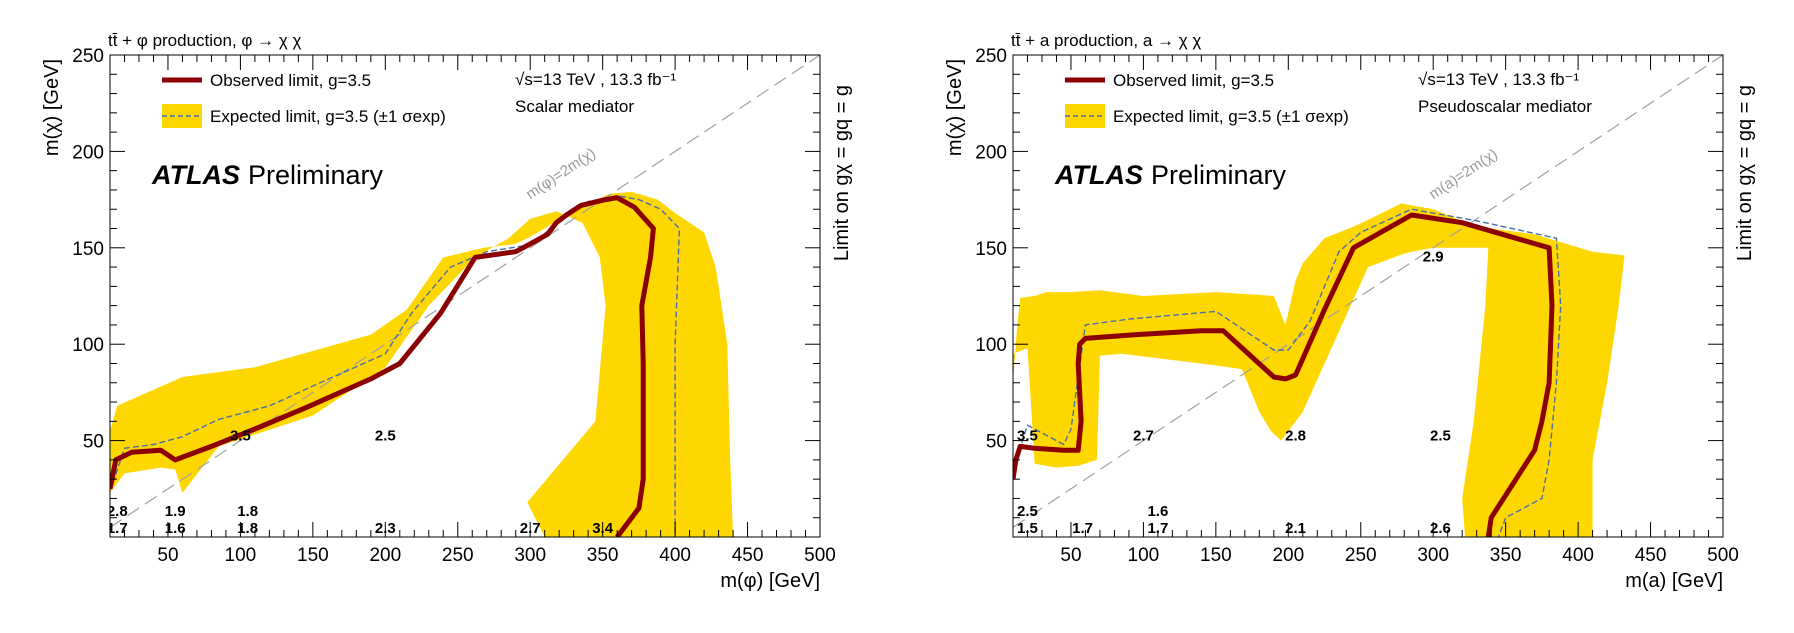 This screenshot has width=1794, height=633. What do you see at coordinates (205, 40) in the screenshot?
I see `production-title: tt̄ + φ production, φ → χ χ` at bounding box center [205, 40].